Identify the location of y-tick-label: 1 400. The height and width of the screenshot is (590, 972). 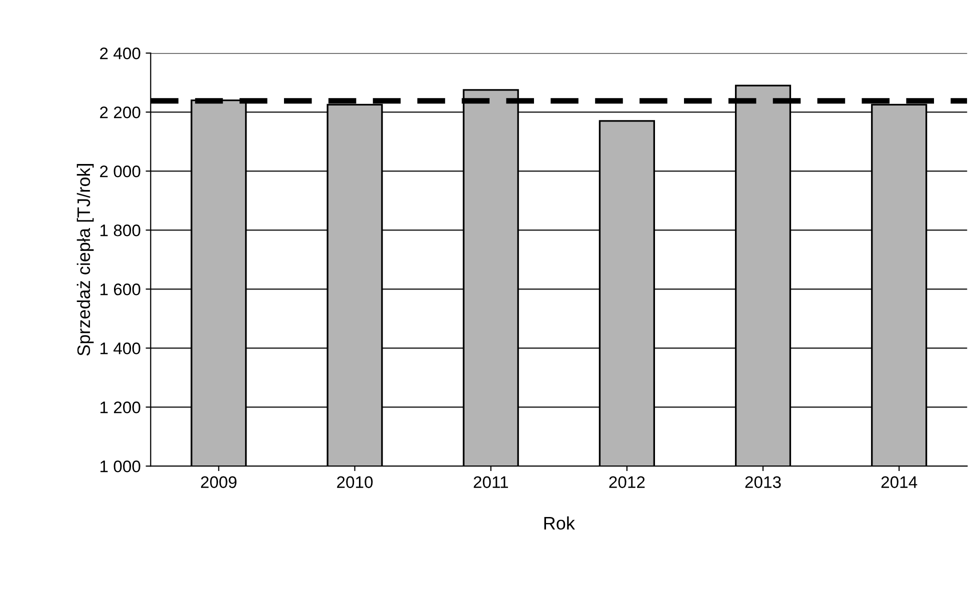
(120, 348).